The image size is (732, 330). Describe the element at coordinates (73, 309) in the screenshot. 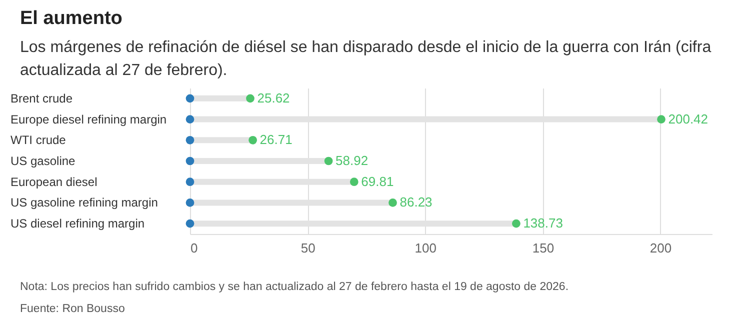

I see `source-note: Fuente: Ron Bousso` at that location.